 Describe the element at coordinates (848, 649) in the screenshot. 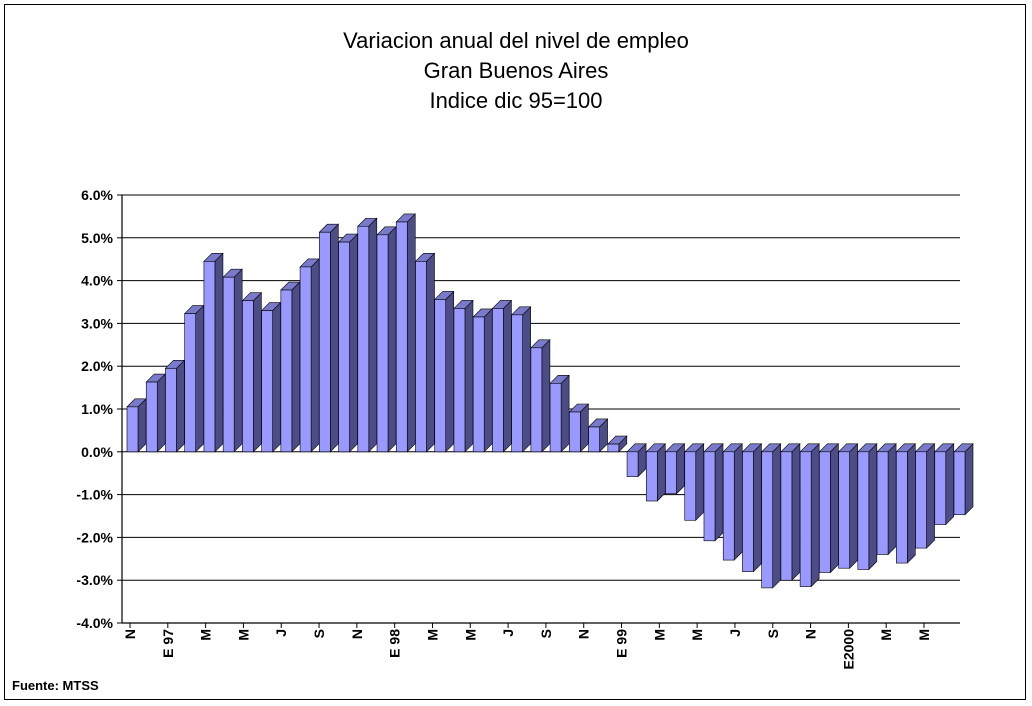

I see `x-tick-label: E2000` at that location.